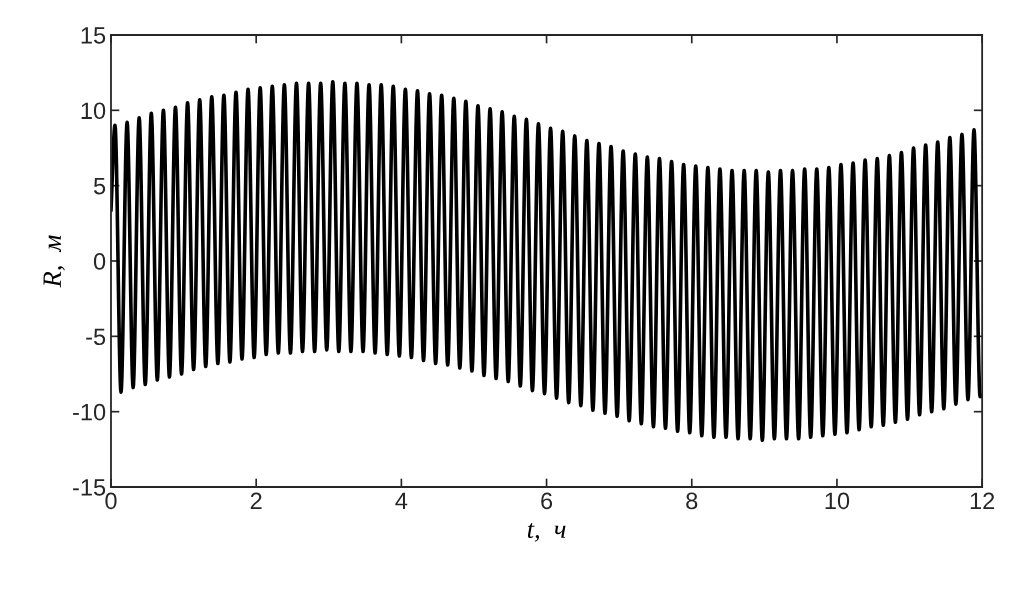 The height and width of the screenshot is (598, 1022). What do you see at coordinates (982, 500) in the screenshot?
I see `x-tick-label: 12` at bounding box center [982, 500].